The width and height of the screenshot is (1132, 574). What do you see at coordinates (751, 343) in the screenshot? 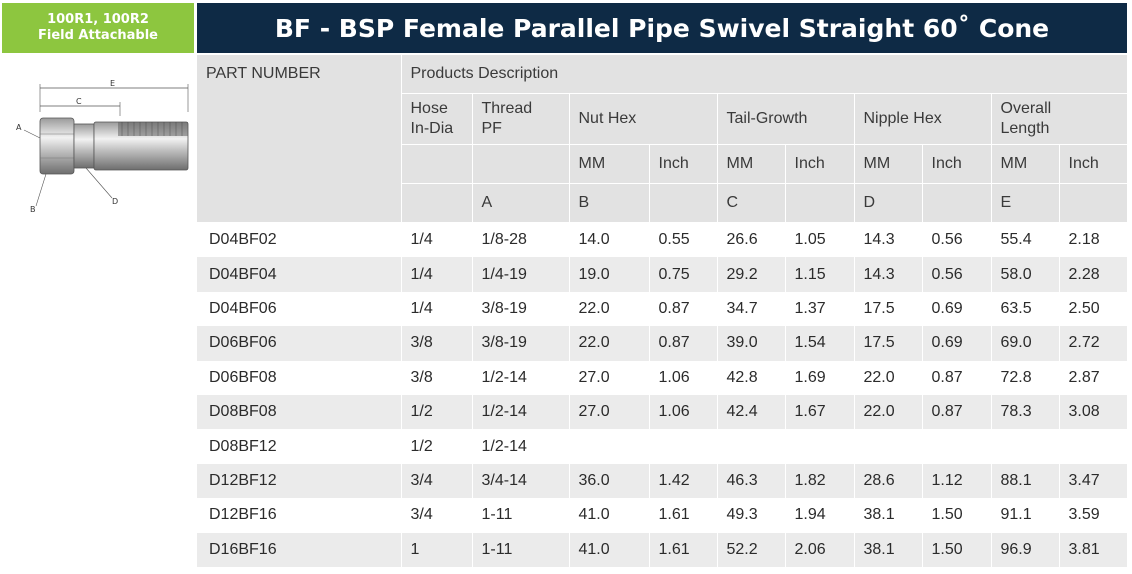
I see `cell-tail-growth-mm: 39.0` at bounding box center [751, 343].